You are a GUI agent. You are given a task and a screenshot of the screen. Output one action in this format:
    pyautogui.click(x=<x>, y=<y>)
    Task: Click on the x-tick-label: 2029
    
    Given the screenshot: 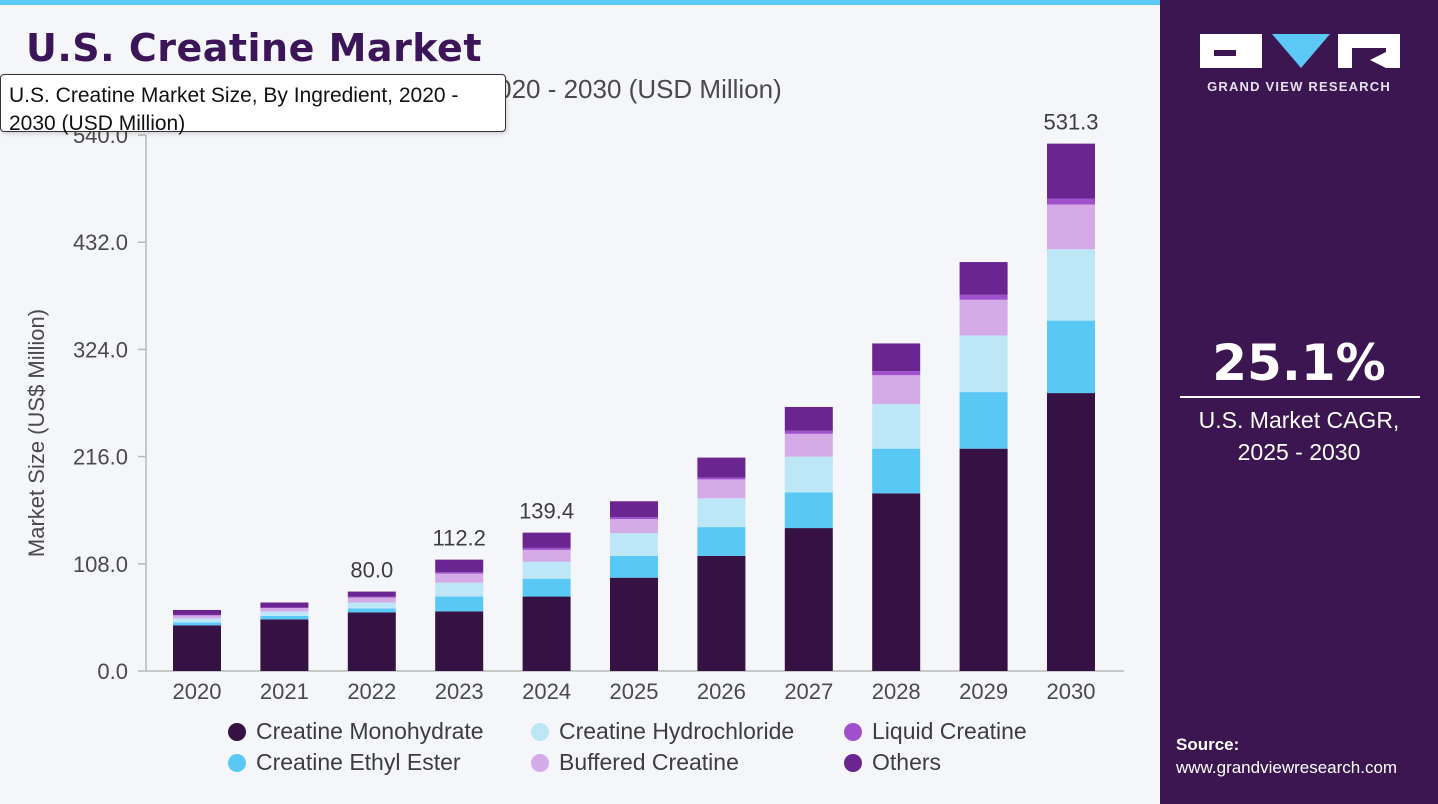 What is the action you would take?
    pyautogui.click(x=983, y=691)
    